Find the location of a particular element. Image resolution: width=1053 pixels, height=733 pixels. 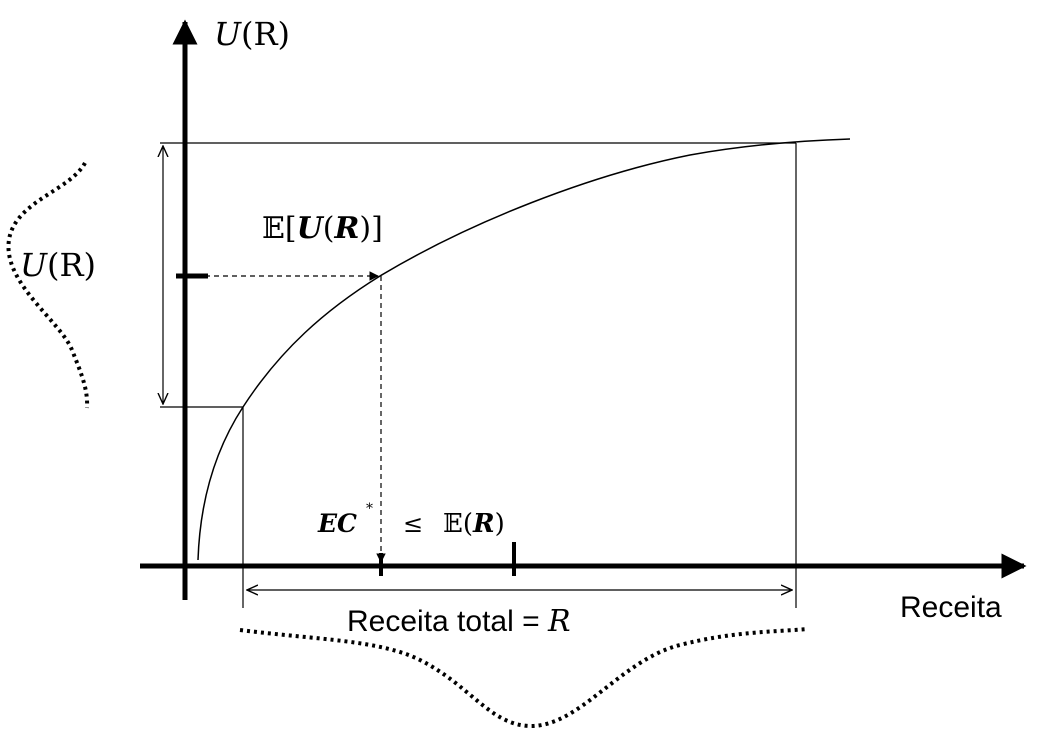

y-axis-label: U(R) is located at coordinates (252, 34).